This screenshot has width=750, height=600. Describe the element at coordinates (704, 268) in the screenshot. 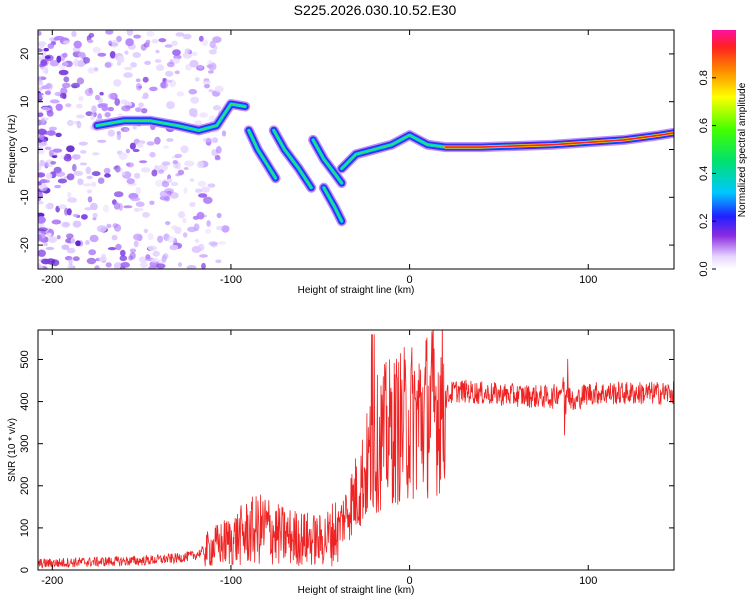

I see `colorbar-tick-label: 0.0` at that location.